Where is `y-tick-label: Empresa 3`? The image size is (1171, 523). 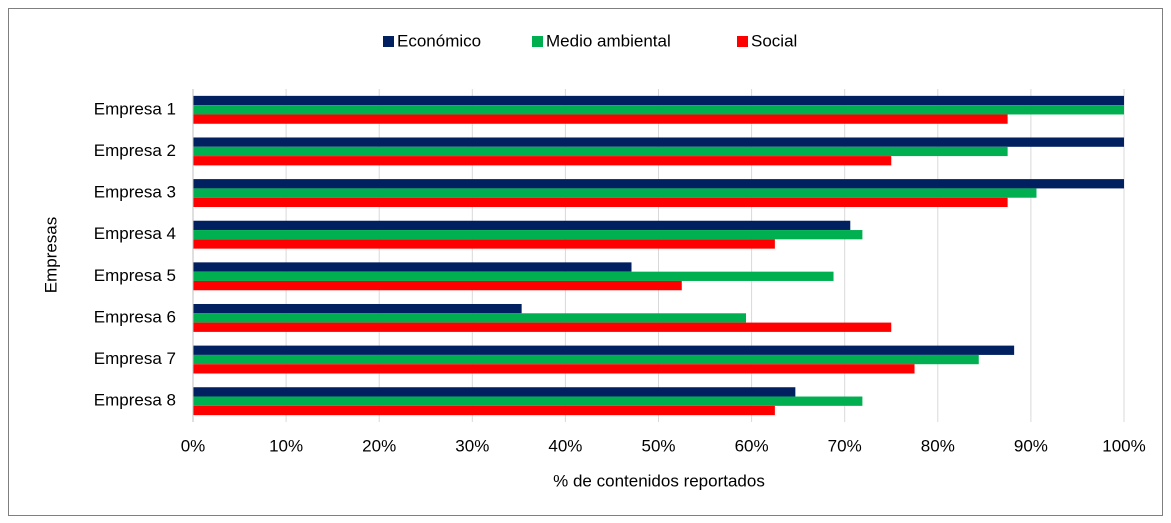 y-tick-label: Empresa 3 is located at coordinates (135, 192).